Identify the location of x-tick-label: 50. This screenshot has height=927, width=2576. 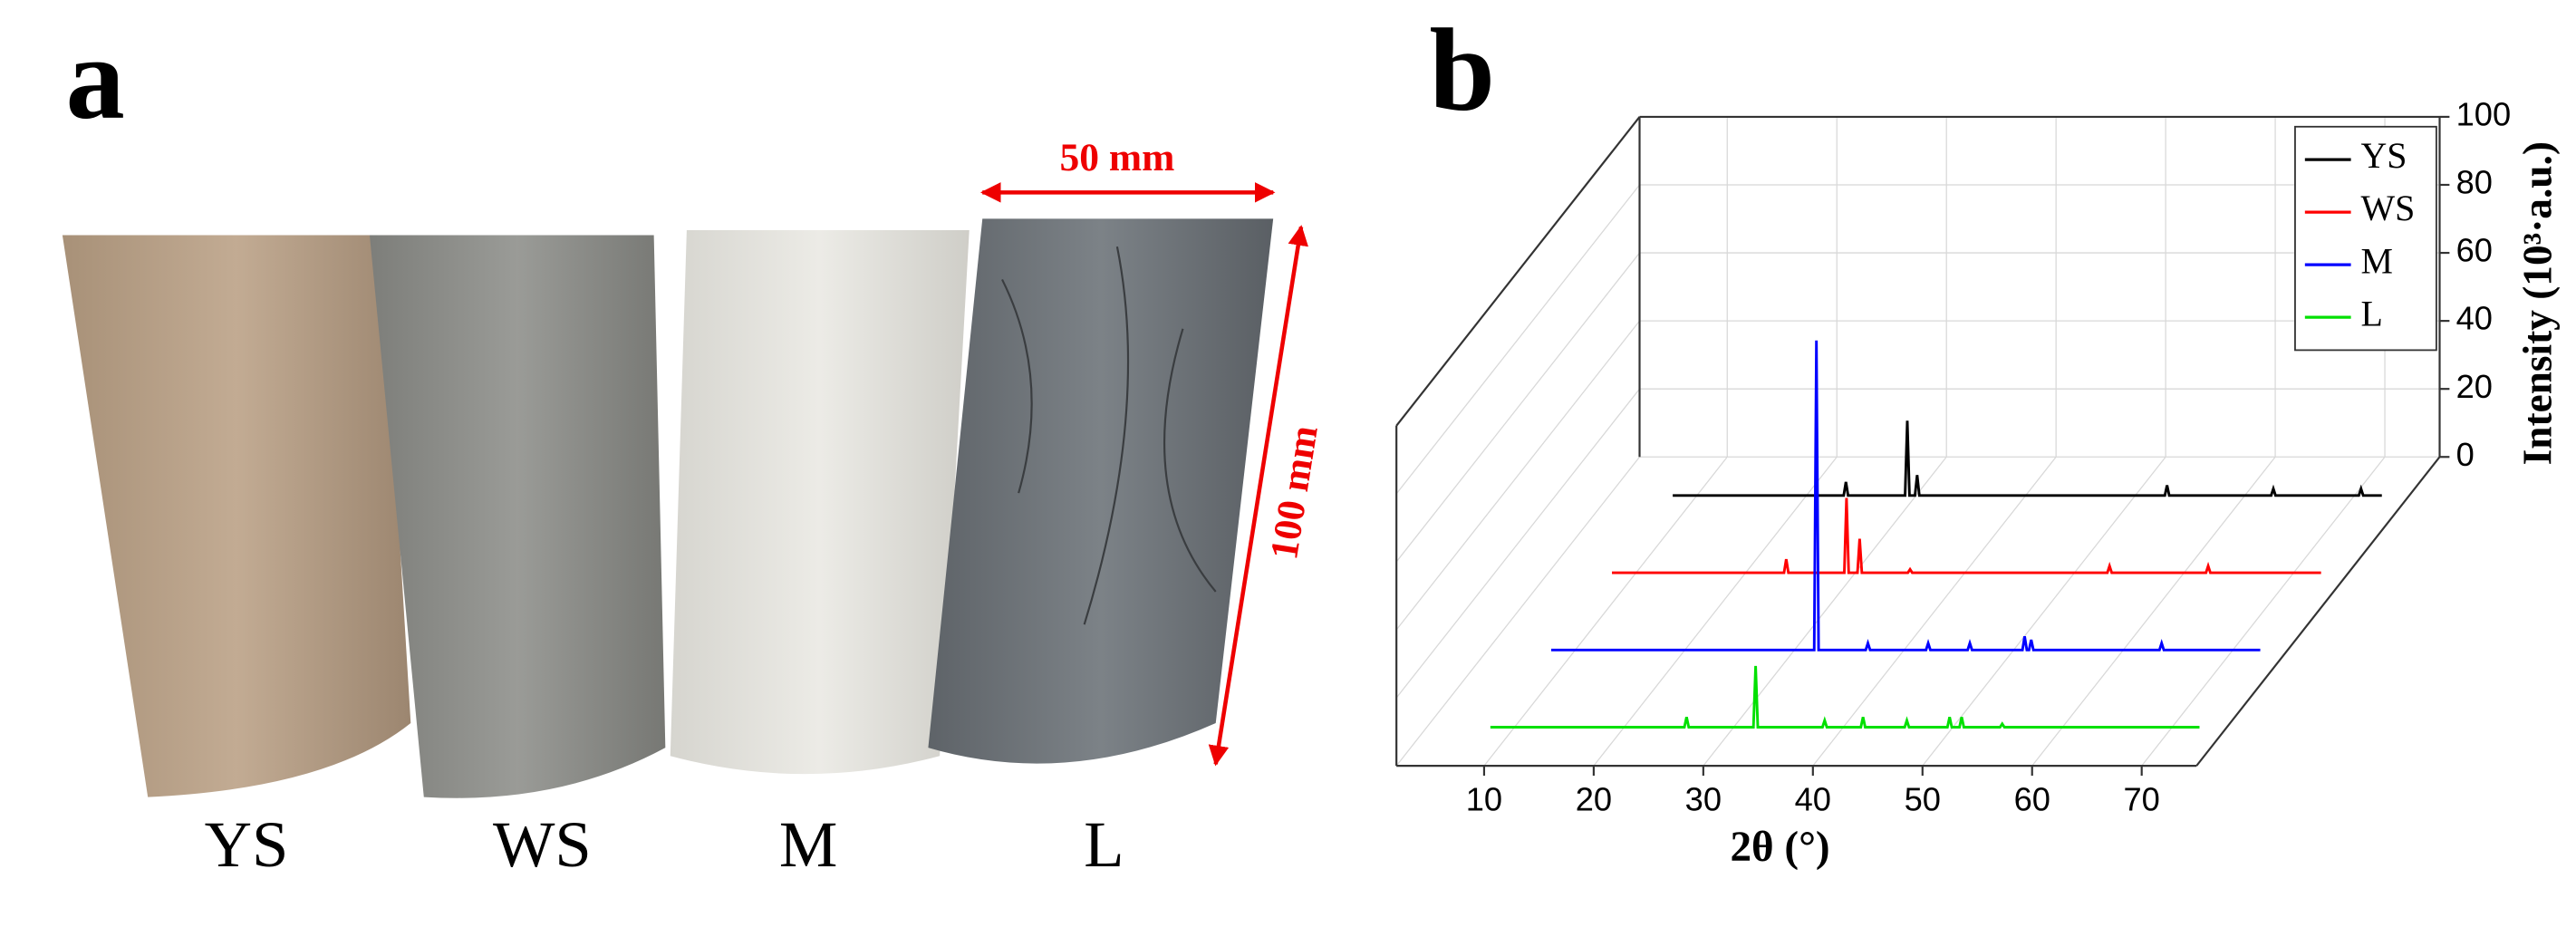
(1923, 800).